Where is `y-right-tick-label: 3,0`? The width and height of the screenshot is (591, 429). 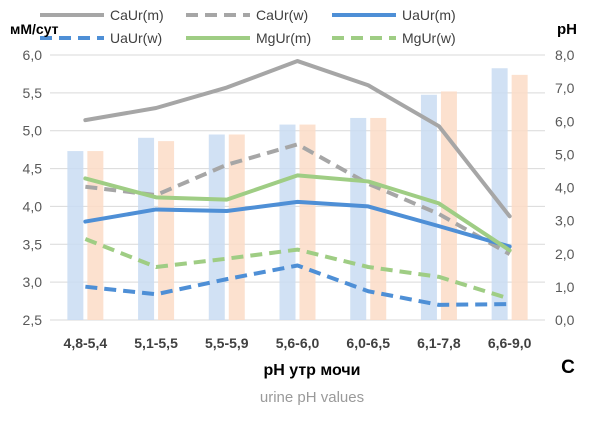
y-right-tick-label: 3,0 is located at coordinates (565, 221).